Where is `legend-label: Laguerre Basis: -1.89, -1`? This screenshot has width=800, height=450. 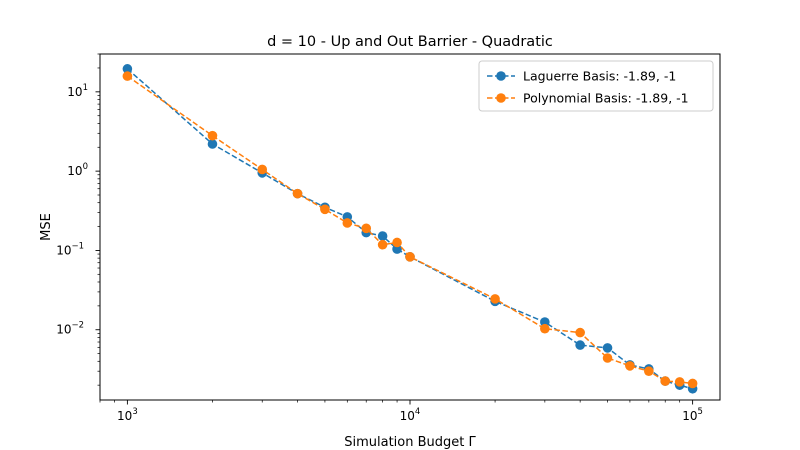 legend-label: Laguerre Basis: -1.89, -1 is located at coordinates (599, 76).